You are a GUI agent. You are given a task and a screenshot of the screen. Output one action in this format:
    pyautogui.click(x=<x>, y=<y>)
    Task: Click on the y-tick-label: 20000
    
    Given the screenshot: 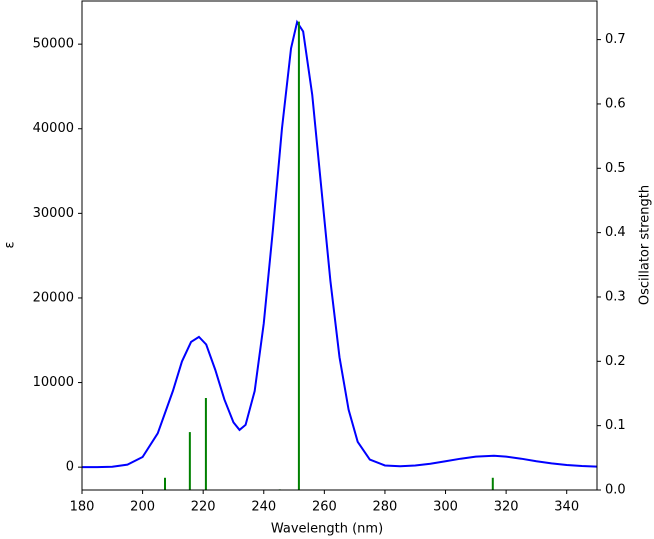 What is the action you would take?
    pyautogui.click(x=53, y=297)
    